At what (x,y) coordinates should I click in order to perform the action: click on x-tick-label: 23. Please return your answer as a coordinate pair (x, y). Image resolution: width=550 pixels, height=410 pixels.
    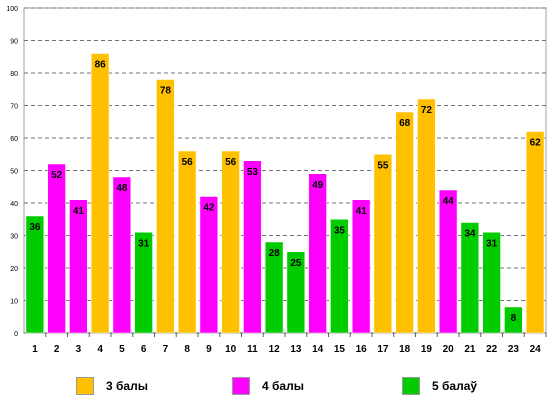
    Looking at the image, I should click on (514, 349).